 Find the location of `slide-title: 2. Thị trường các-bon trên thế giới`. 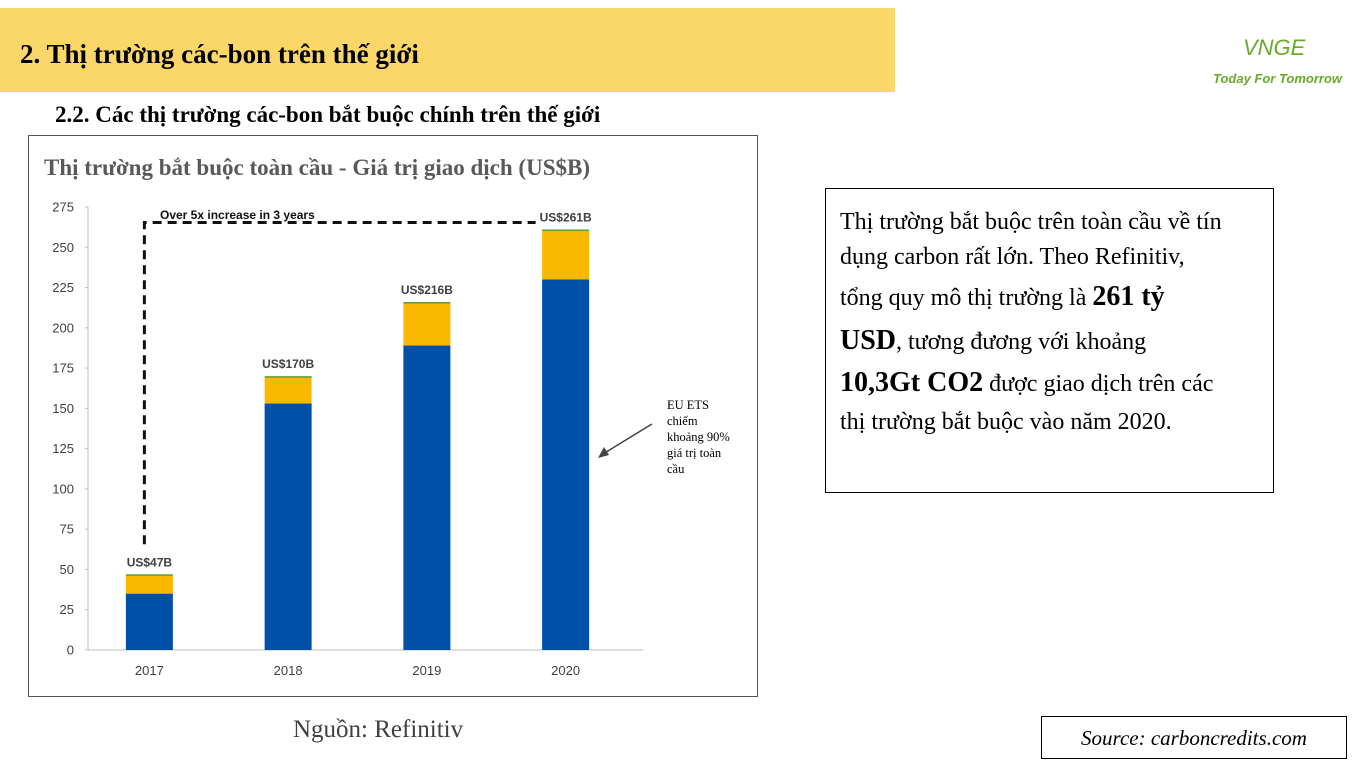

slide-title: 2. Thị trường các-bon trên thế giới is located at coordinates (219, 54).